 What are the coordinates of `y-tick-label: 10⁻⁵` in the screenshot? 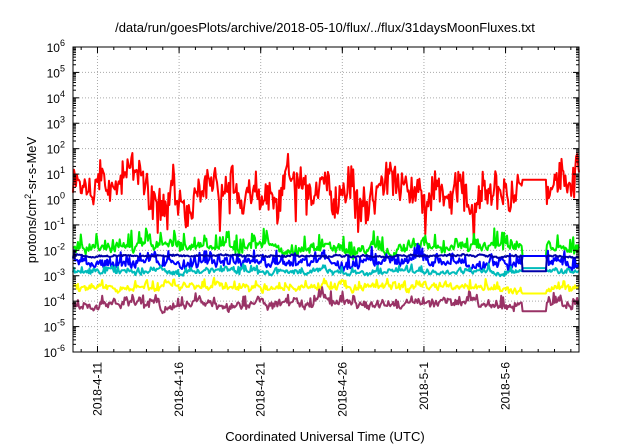 It's located at (54, 326).